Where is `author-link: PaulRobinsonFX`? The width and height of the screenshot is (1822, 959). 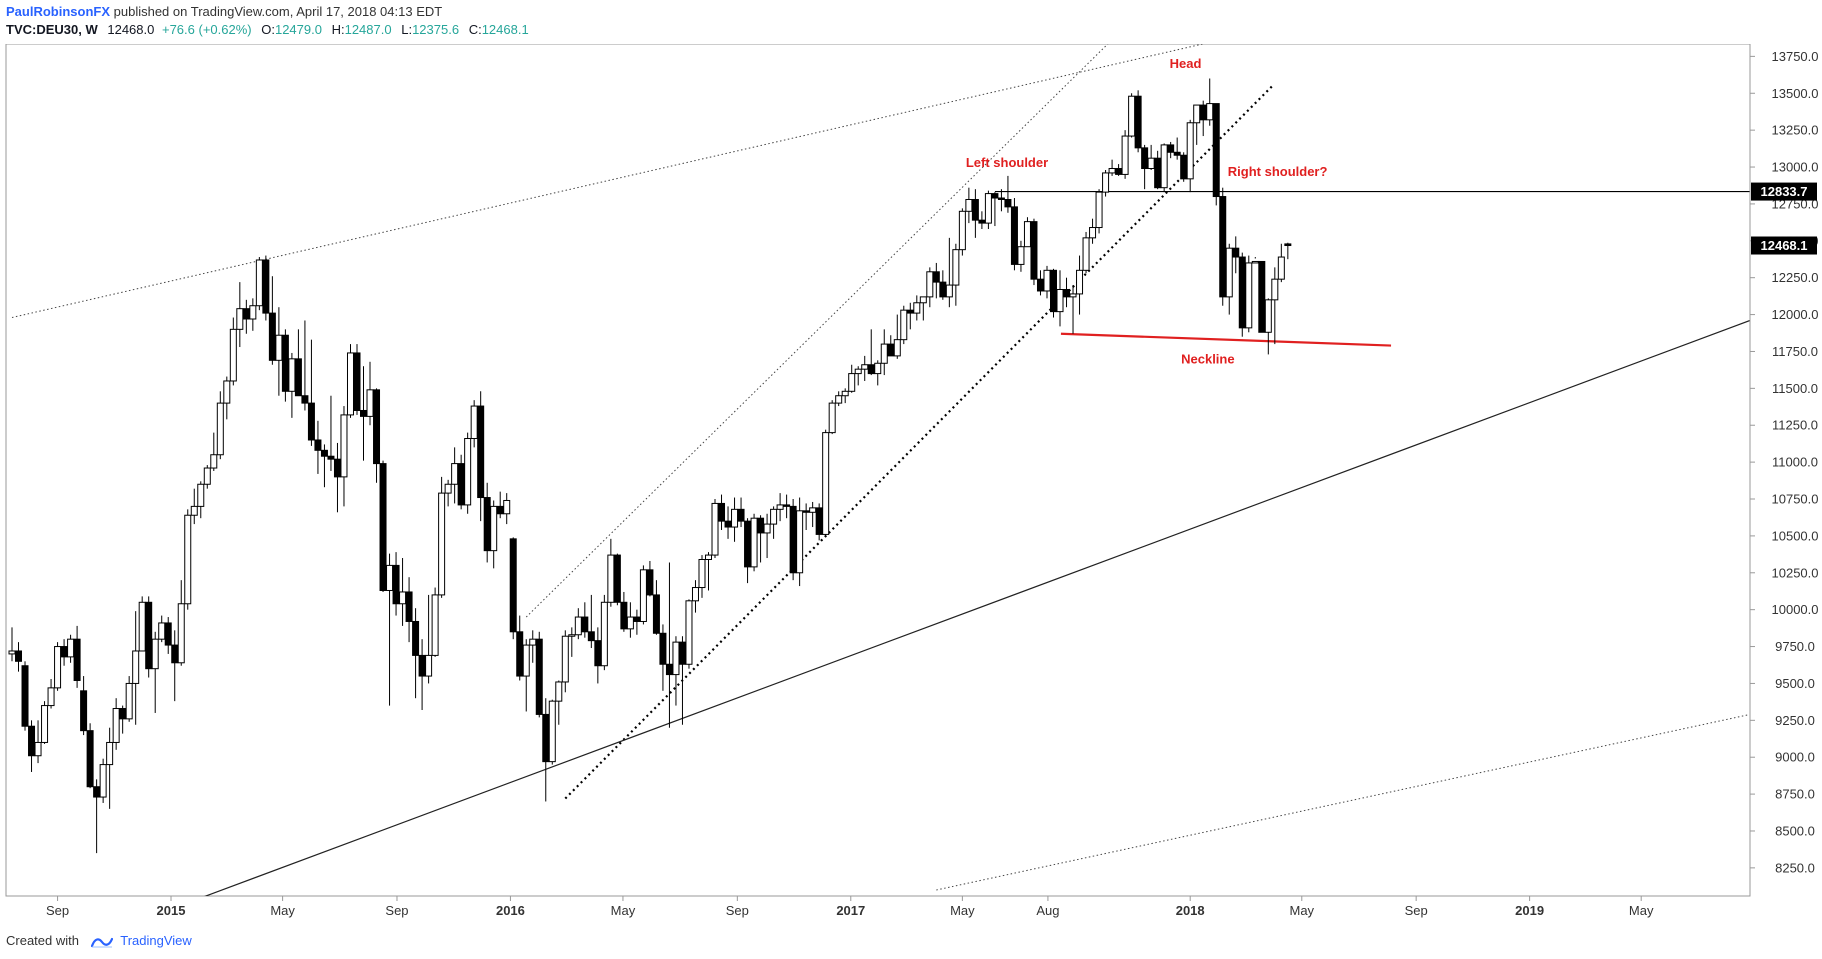
author-link: PaulRobinsonFX is located at coordinates (58, 11).